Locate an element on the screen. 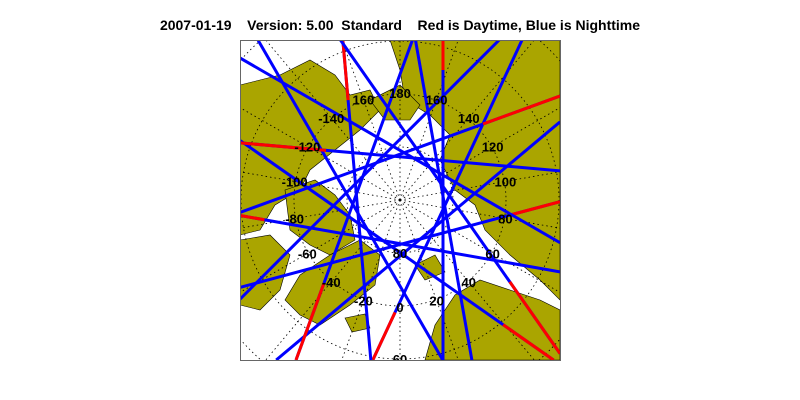  longitude-label: 40 is located at coordinates (469, 282).